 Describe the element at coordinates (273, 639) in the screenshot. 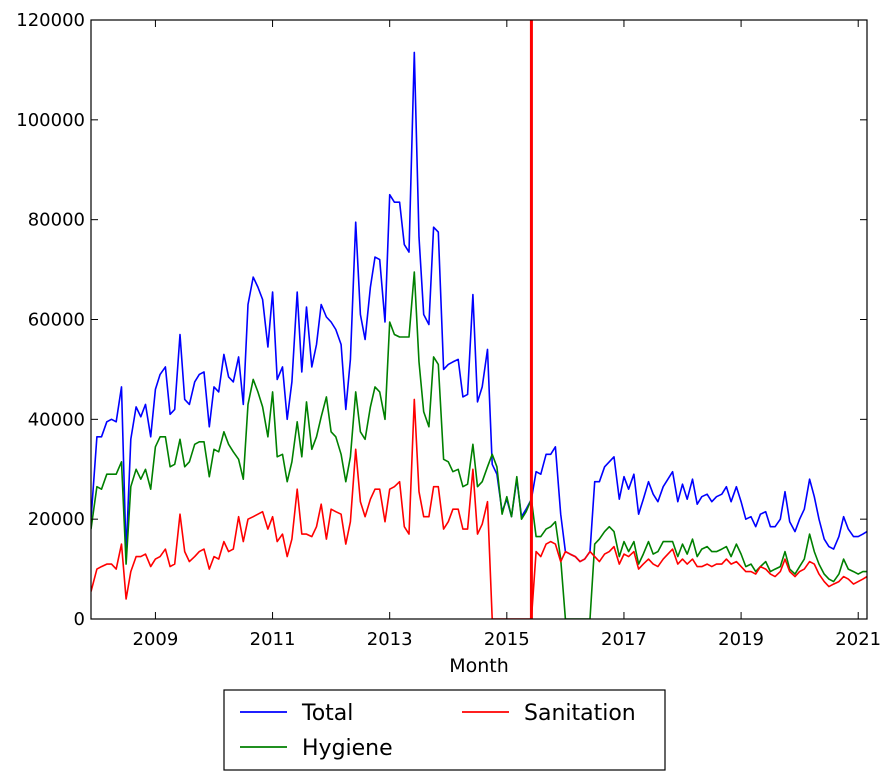

I see `x-tick-label: 2011` at that location.